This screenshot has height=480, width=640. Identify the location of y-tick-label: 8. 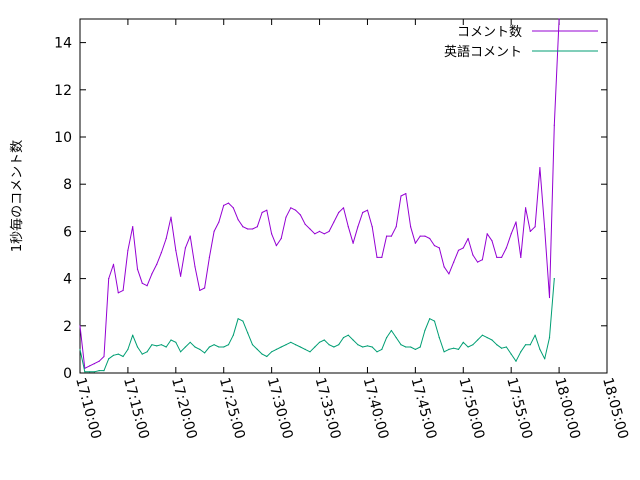
(67, 185).